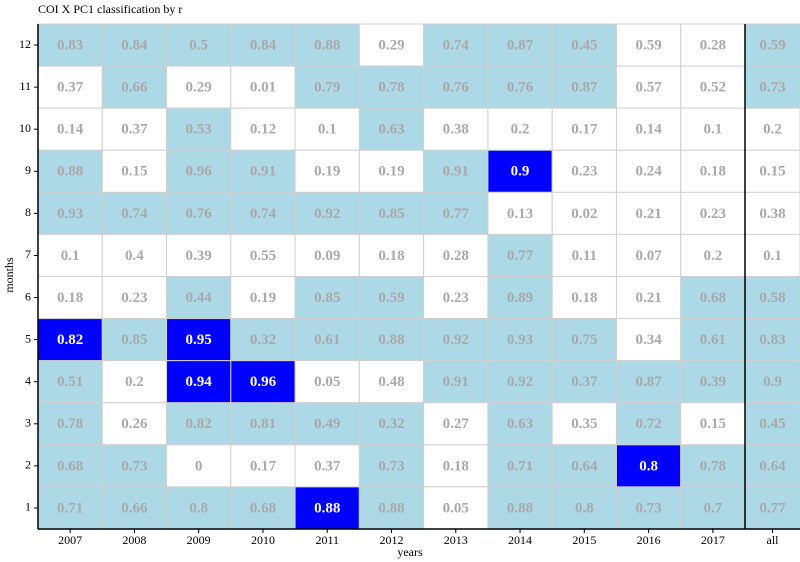  I want to click on cell-label: 0.48, so click(391, 382).